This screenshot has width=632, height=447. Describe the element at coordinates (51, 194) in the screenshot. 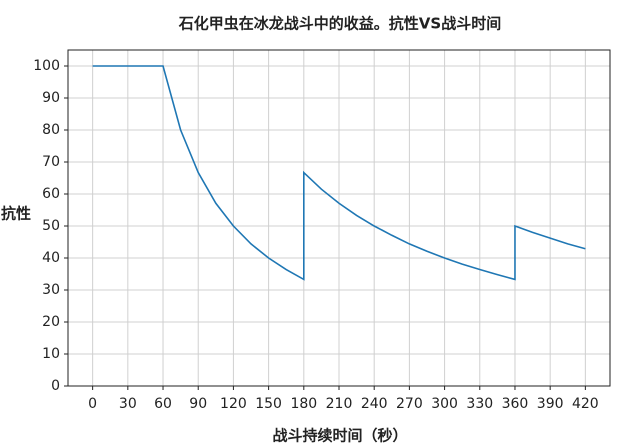

I see `y-tick-label: 60` at that location.